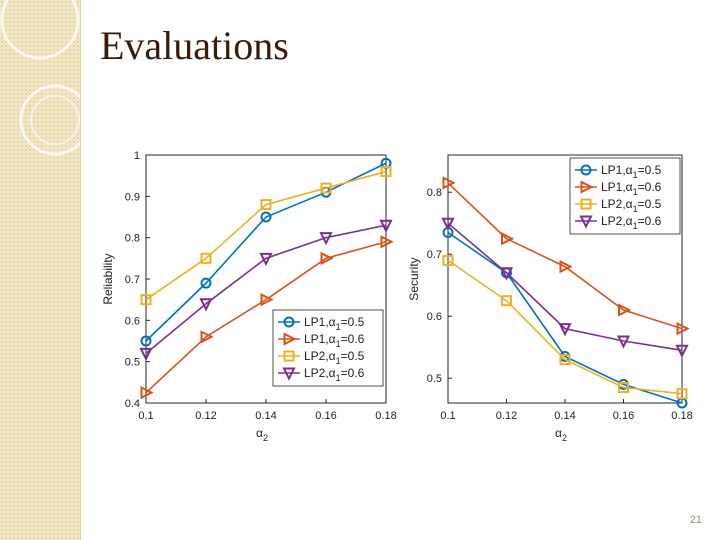 This screenshot has height=540, width=720. I want to click on decorative-rings, so click(40, 78).